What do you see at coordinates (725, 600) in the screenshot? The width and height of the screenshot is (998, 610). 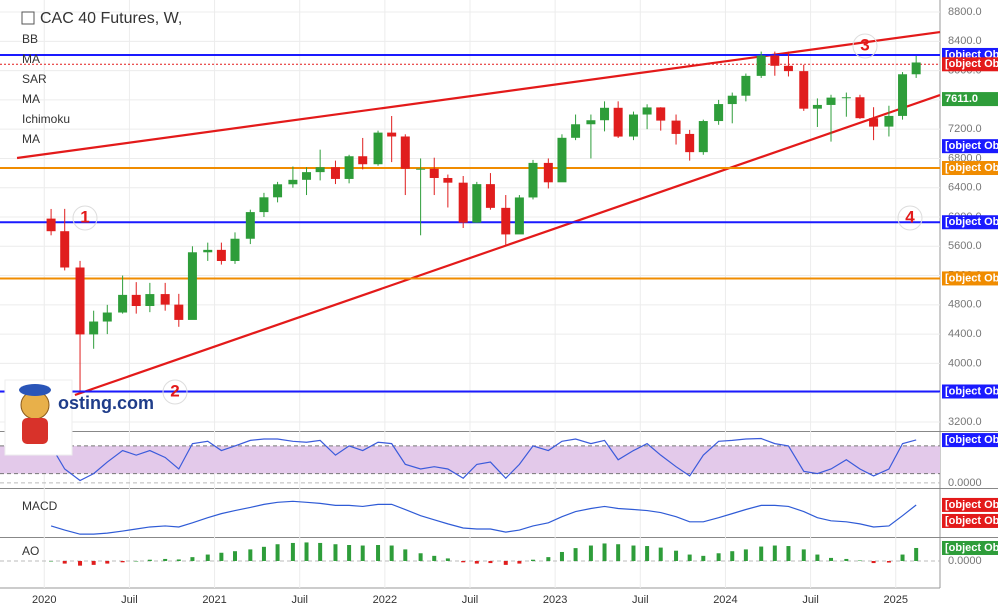 I see `x-tick-label: 2024` at bounding box center [725, 600].